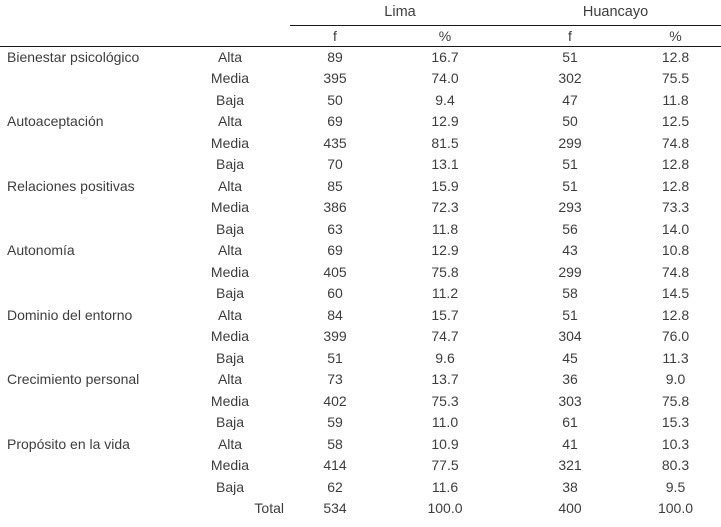 This screenshot has height=527, width=721. Describe the element at coordinates (445, 379) in the screenshot. I see `lima-percent-value: 13.7` at that location.